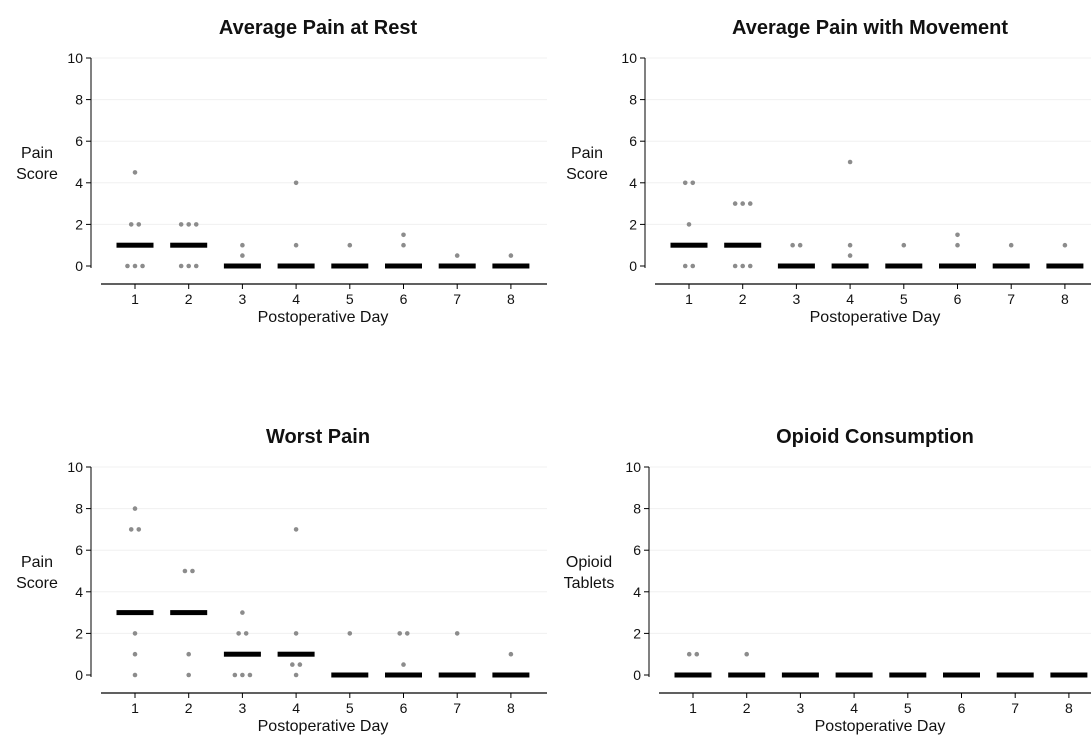 This screenshot has height=744, width=1091. What do you see at coordinates (318, 437) in the screenshot?
I see `chart-title: Worst Pain` at bounding box center [318, 437].